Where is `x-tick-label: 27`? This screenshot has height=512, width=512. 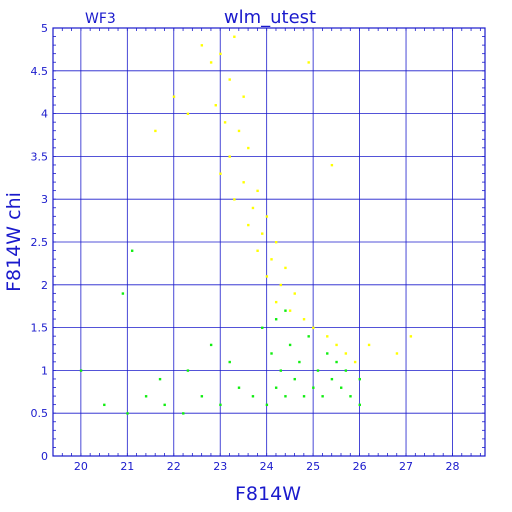
x-tick-label: 27 is located at coordinates (406, 466).